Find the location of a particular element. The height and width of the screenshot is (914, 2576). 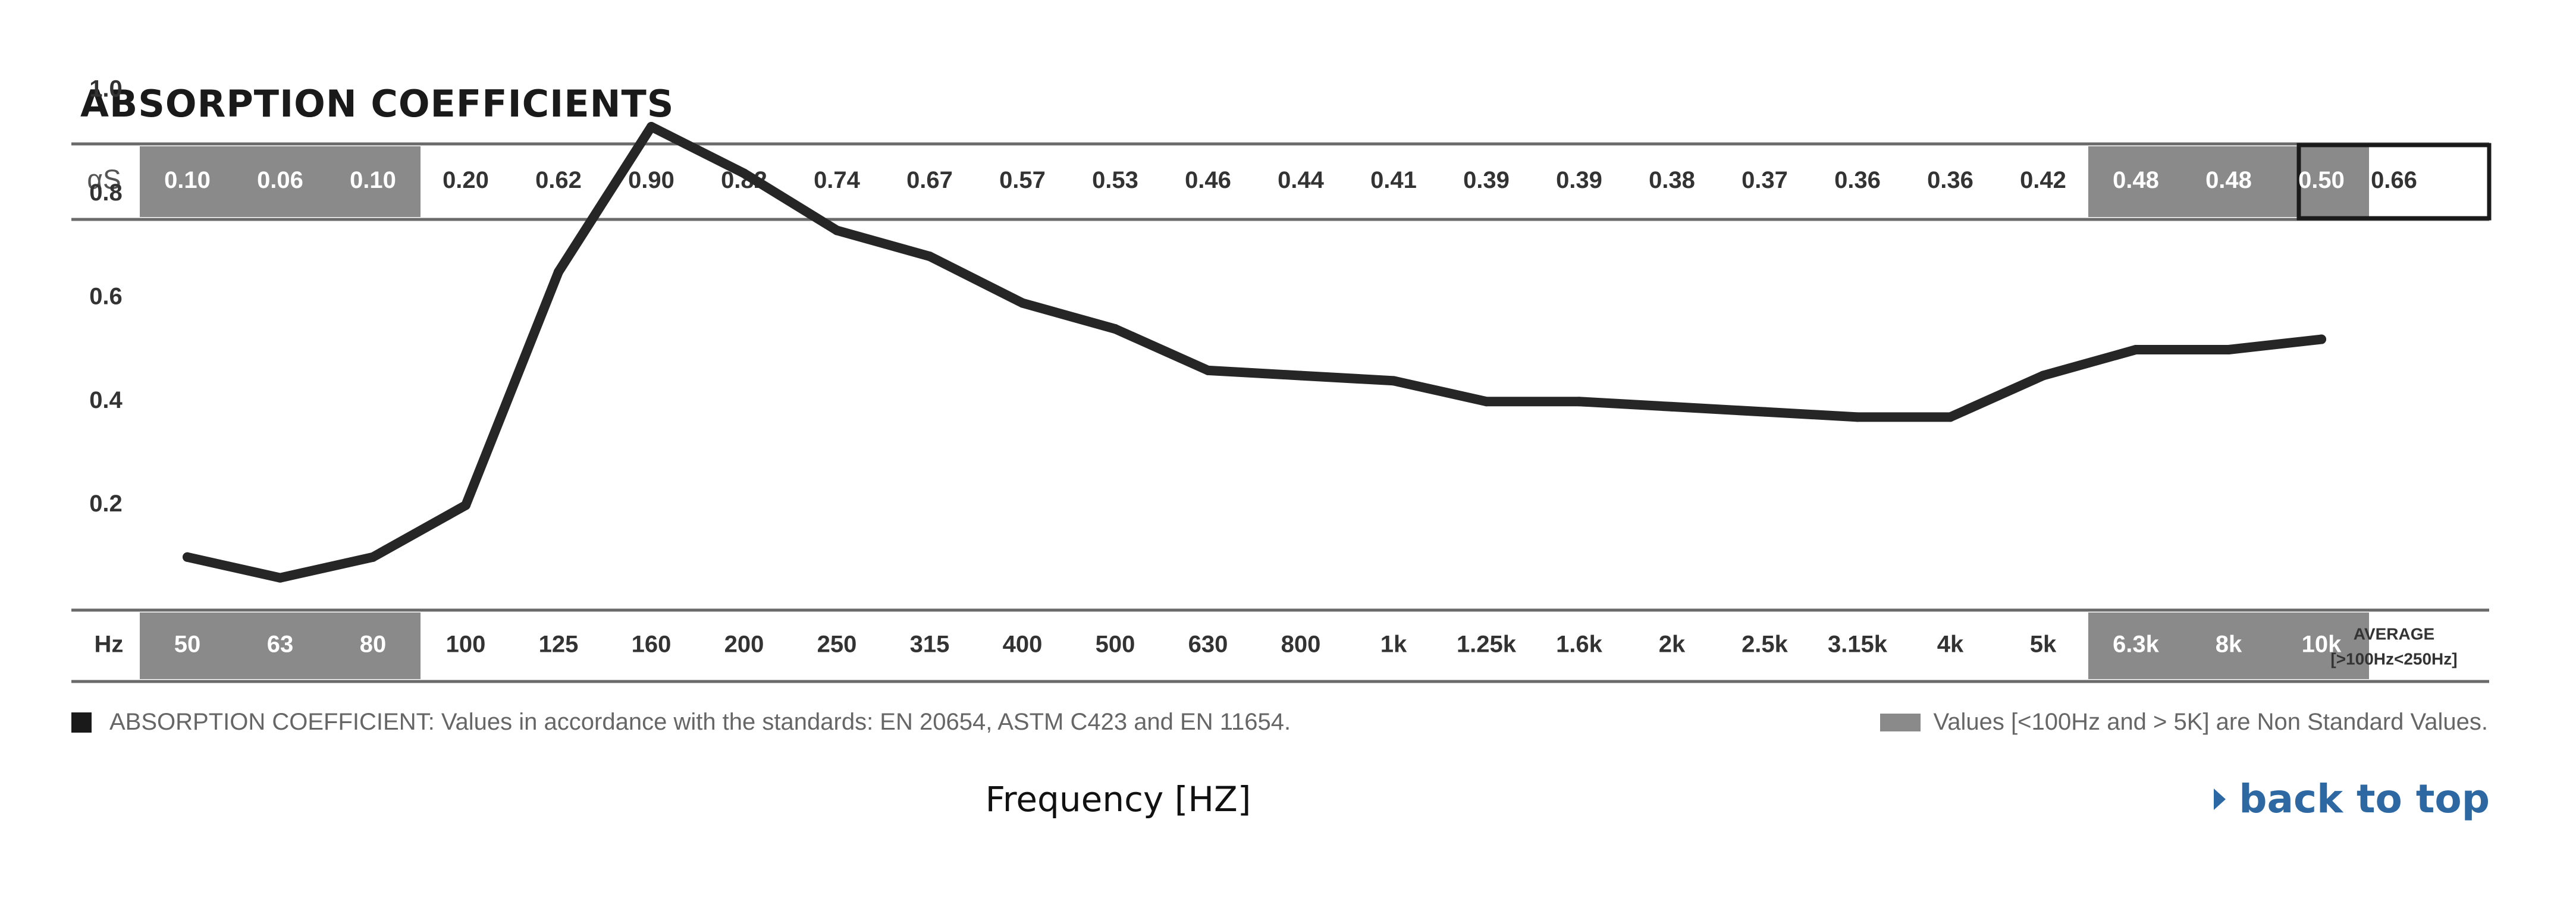

alpha-value-label: 0.62 is located at coordinates (558, 180).